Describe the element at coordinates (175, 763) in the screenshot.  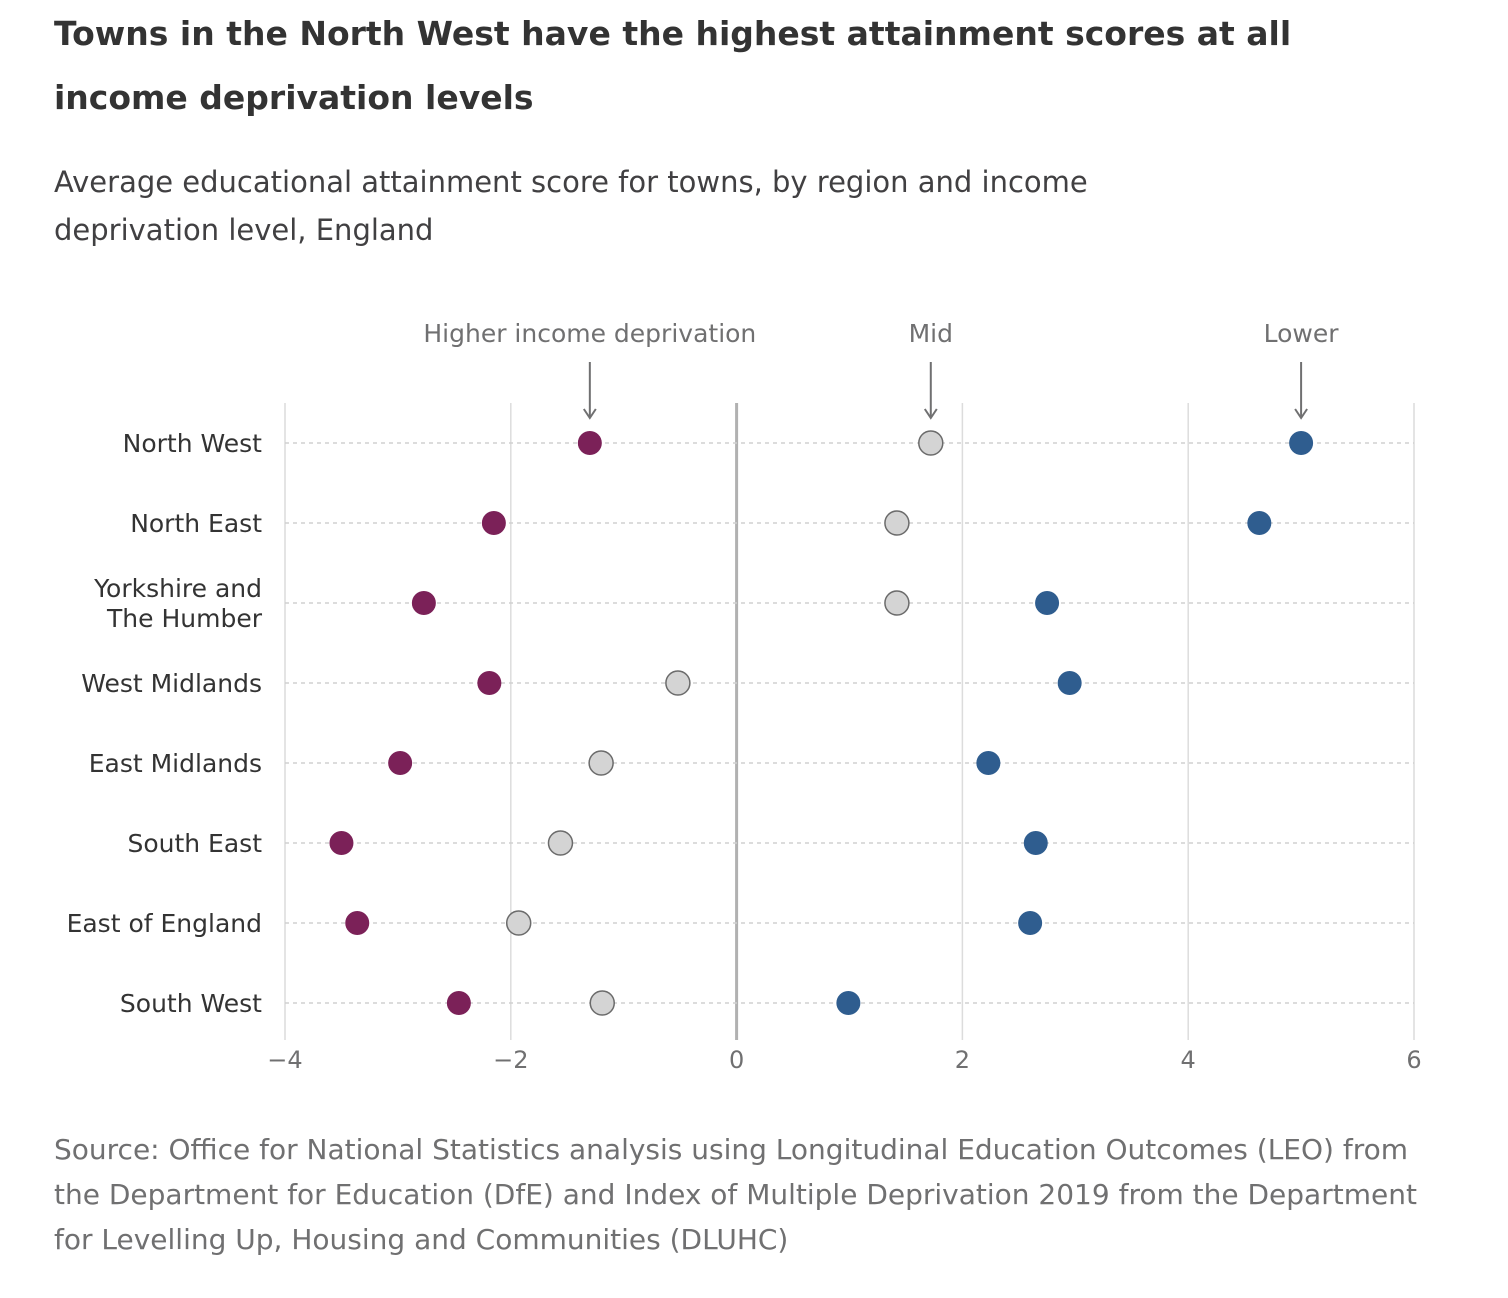
I see `category-label: East Midlands` at that location.